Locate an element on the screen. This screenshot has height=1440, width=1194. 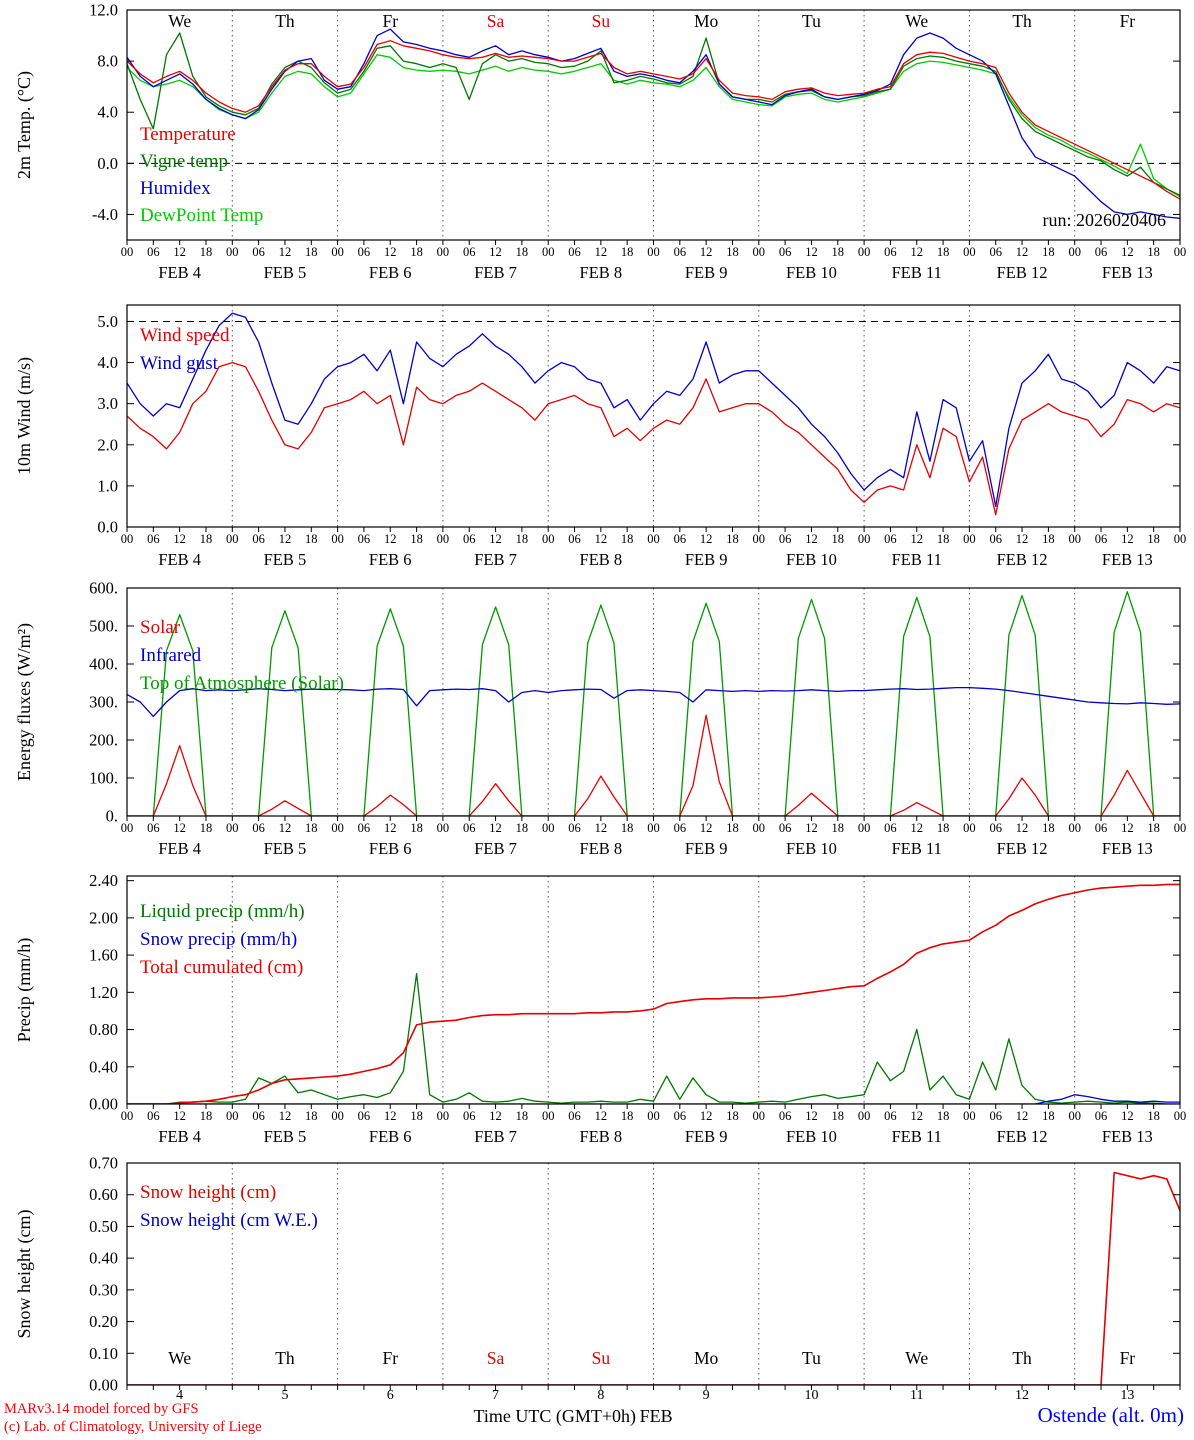
day-label: FEB 11 is located at coordinates (917, 848).